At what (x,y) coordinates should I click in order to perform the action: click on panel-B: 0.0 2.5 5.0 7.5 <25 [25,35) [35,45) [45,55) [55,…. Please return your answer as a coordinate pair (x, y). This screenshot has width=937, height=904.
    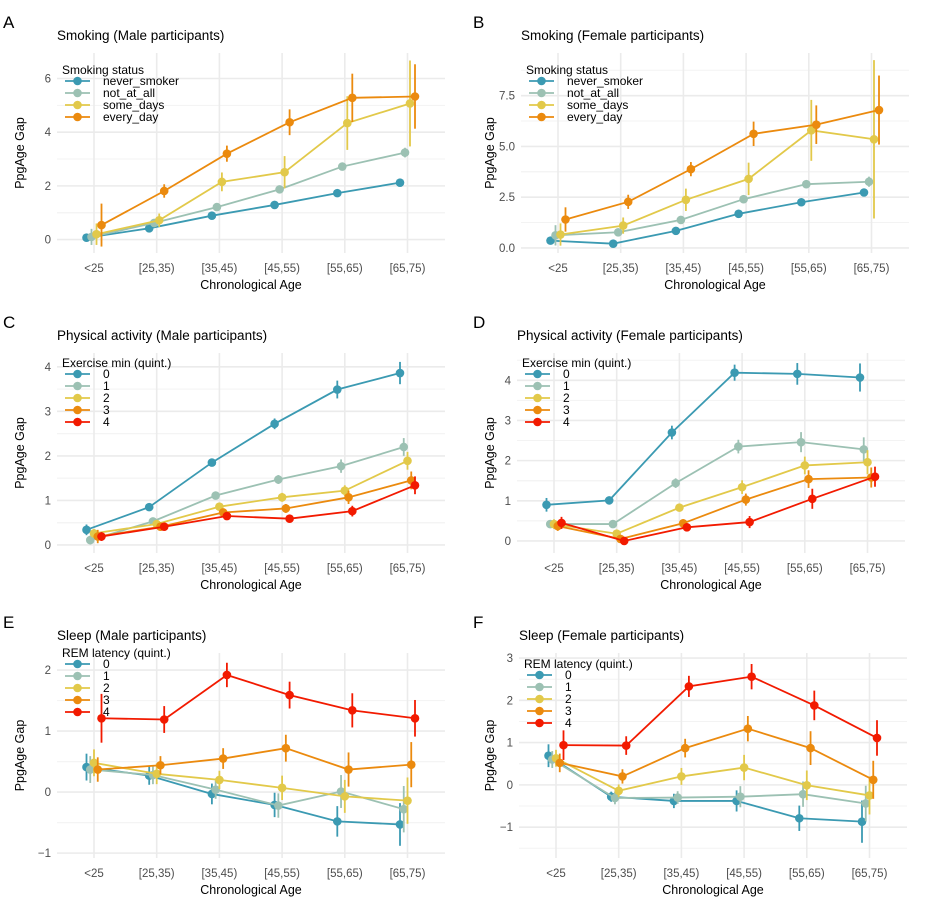
    Looking at the image, I should click on (691, 152).